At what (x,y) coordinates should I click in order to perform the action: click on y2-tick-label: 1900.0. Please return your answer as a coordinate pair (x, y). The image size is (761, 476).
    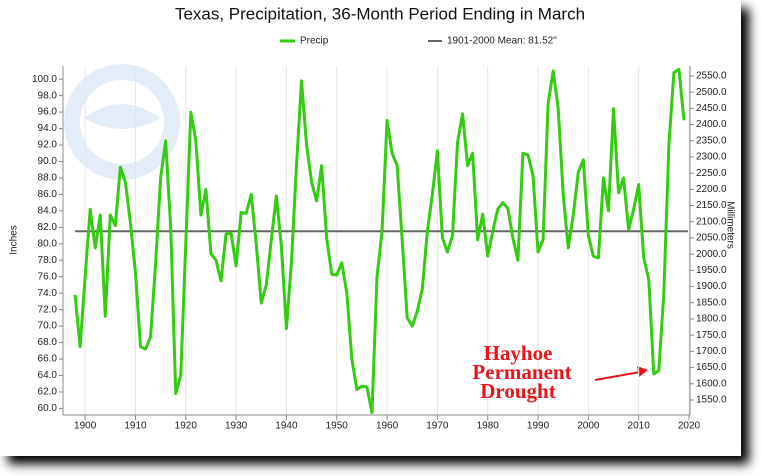
    Looking at the image, I should click on (711, 286).